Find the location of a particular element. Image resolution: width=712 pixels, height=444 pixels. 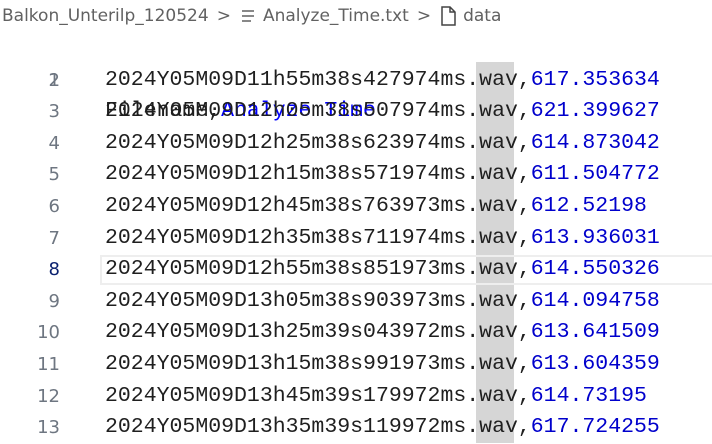

current-line-highlight is located at coordinates (406, 270).